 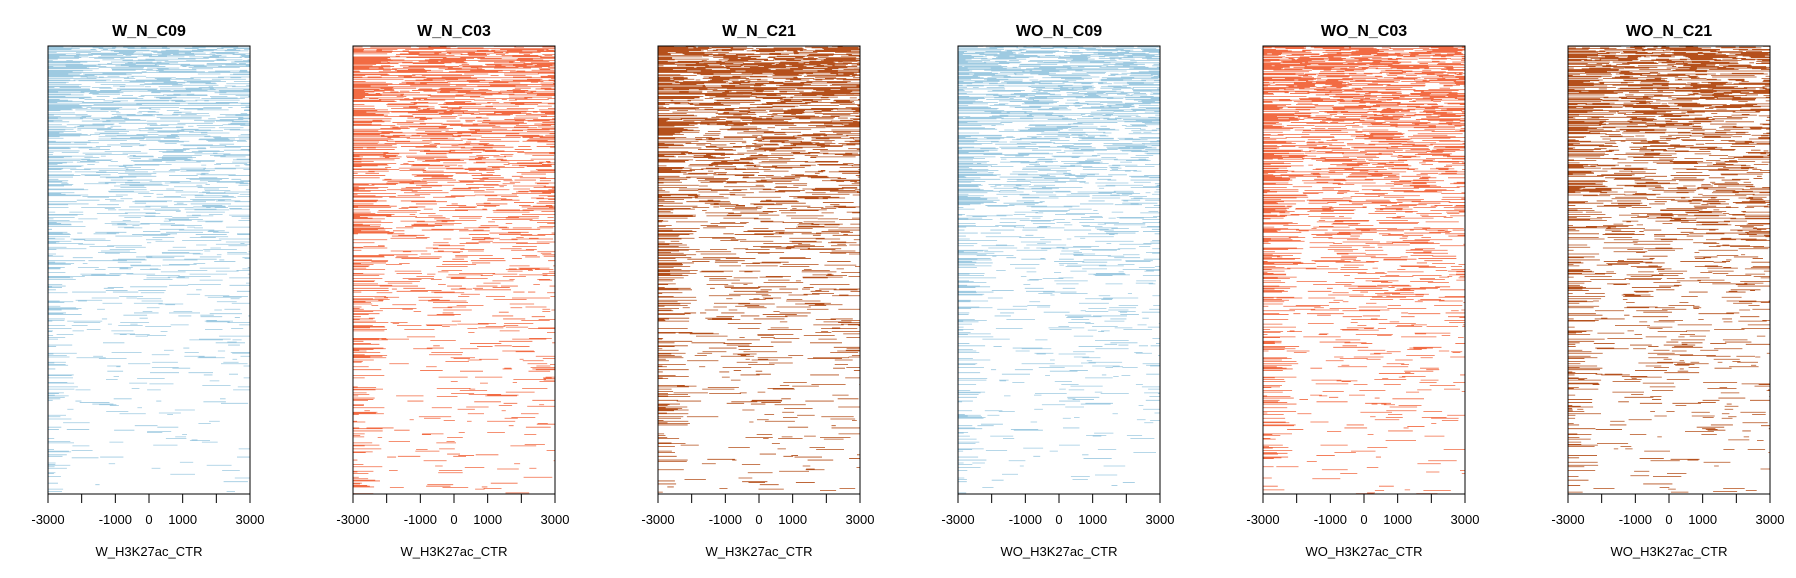 What do you see at coordinates (1364, 31) in the screenshot?
I see `panel-title: WO_N_C03` at bounding box center [1364, 31].